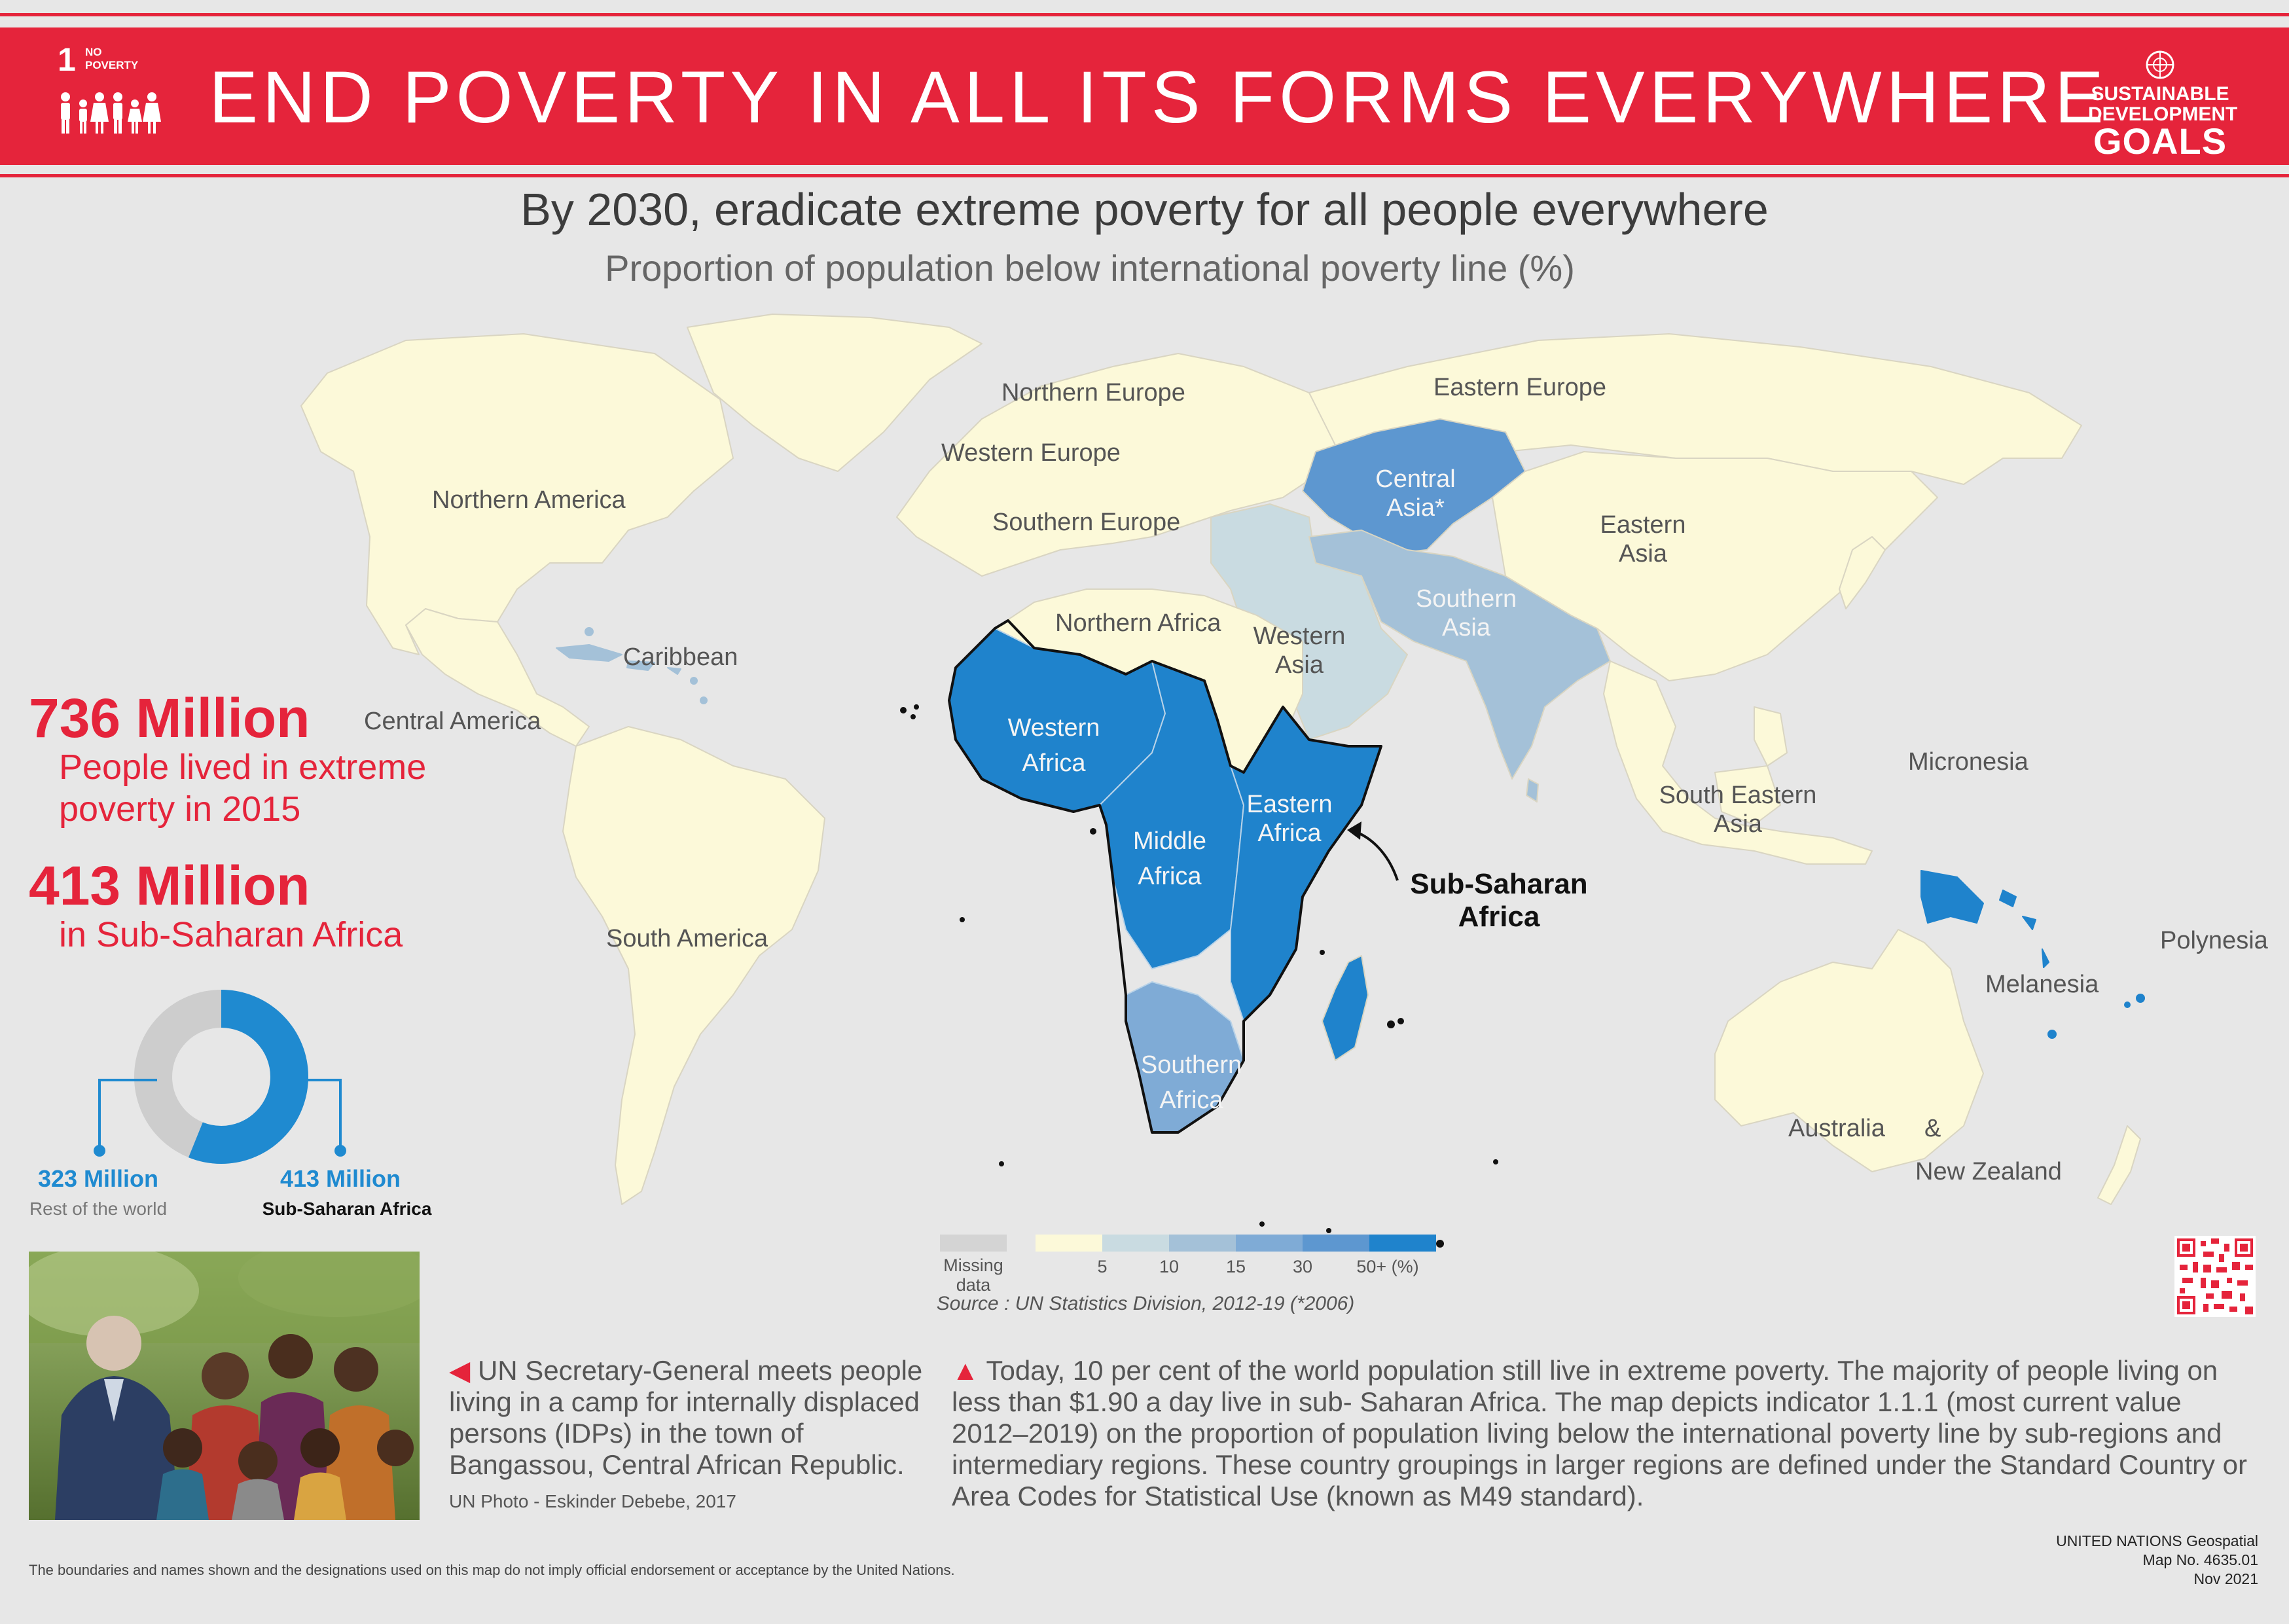 This screenshot has width=2289, height=1624. Describe the element at coordinates (1932, 1128) in the screenshot. I see `label-australia-ampersand: &` at that location.